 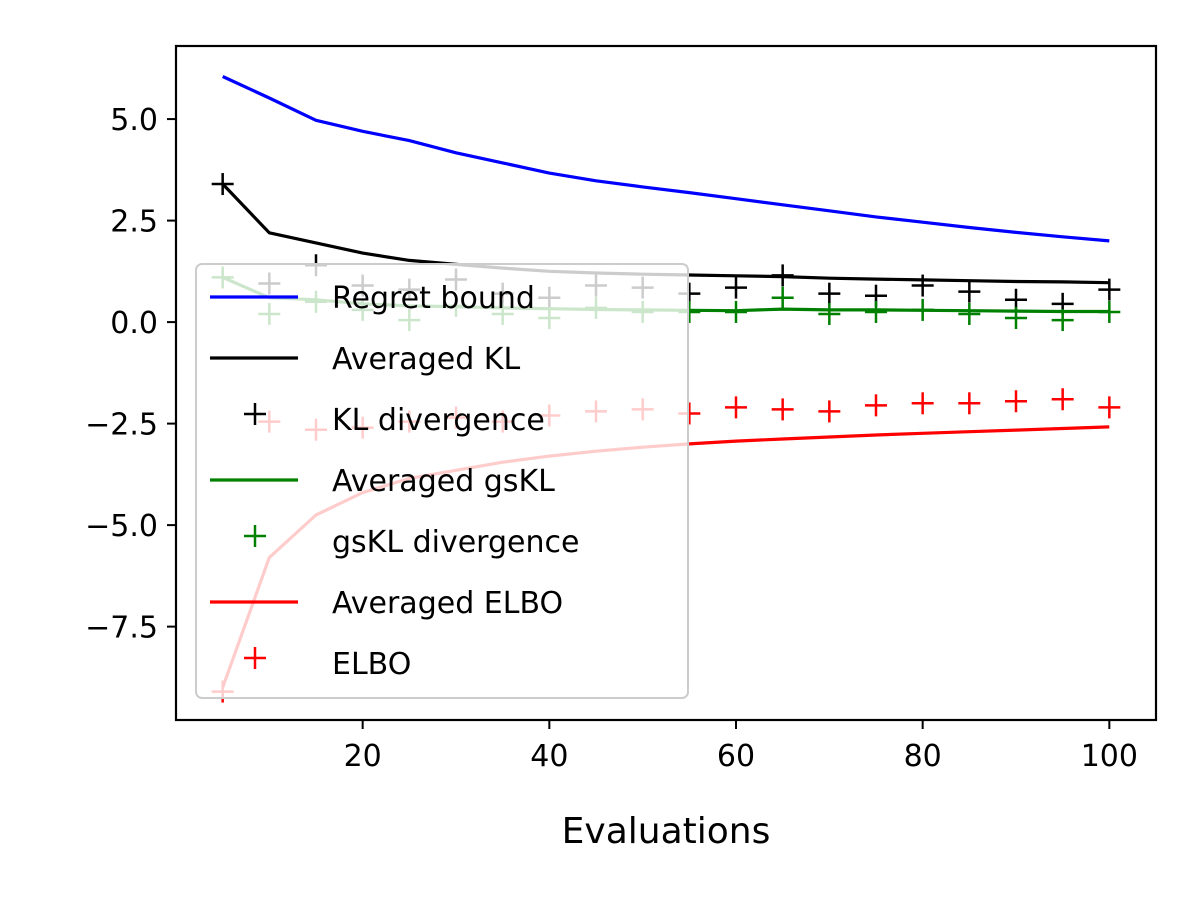 I want to click on x-axis: 20 40 60 80 100, so click(x=741, y=747).